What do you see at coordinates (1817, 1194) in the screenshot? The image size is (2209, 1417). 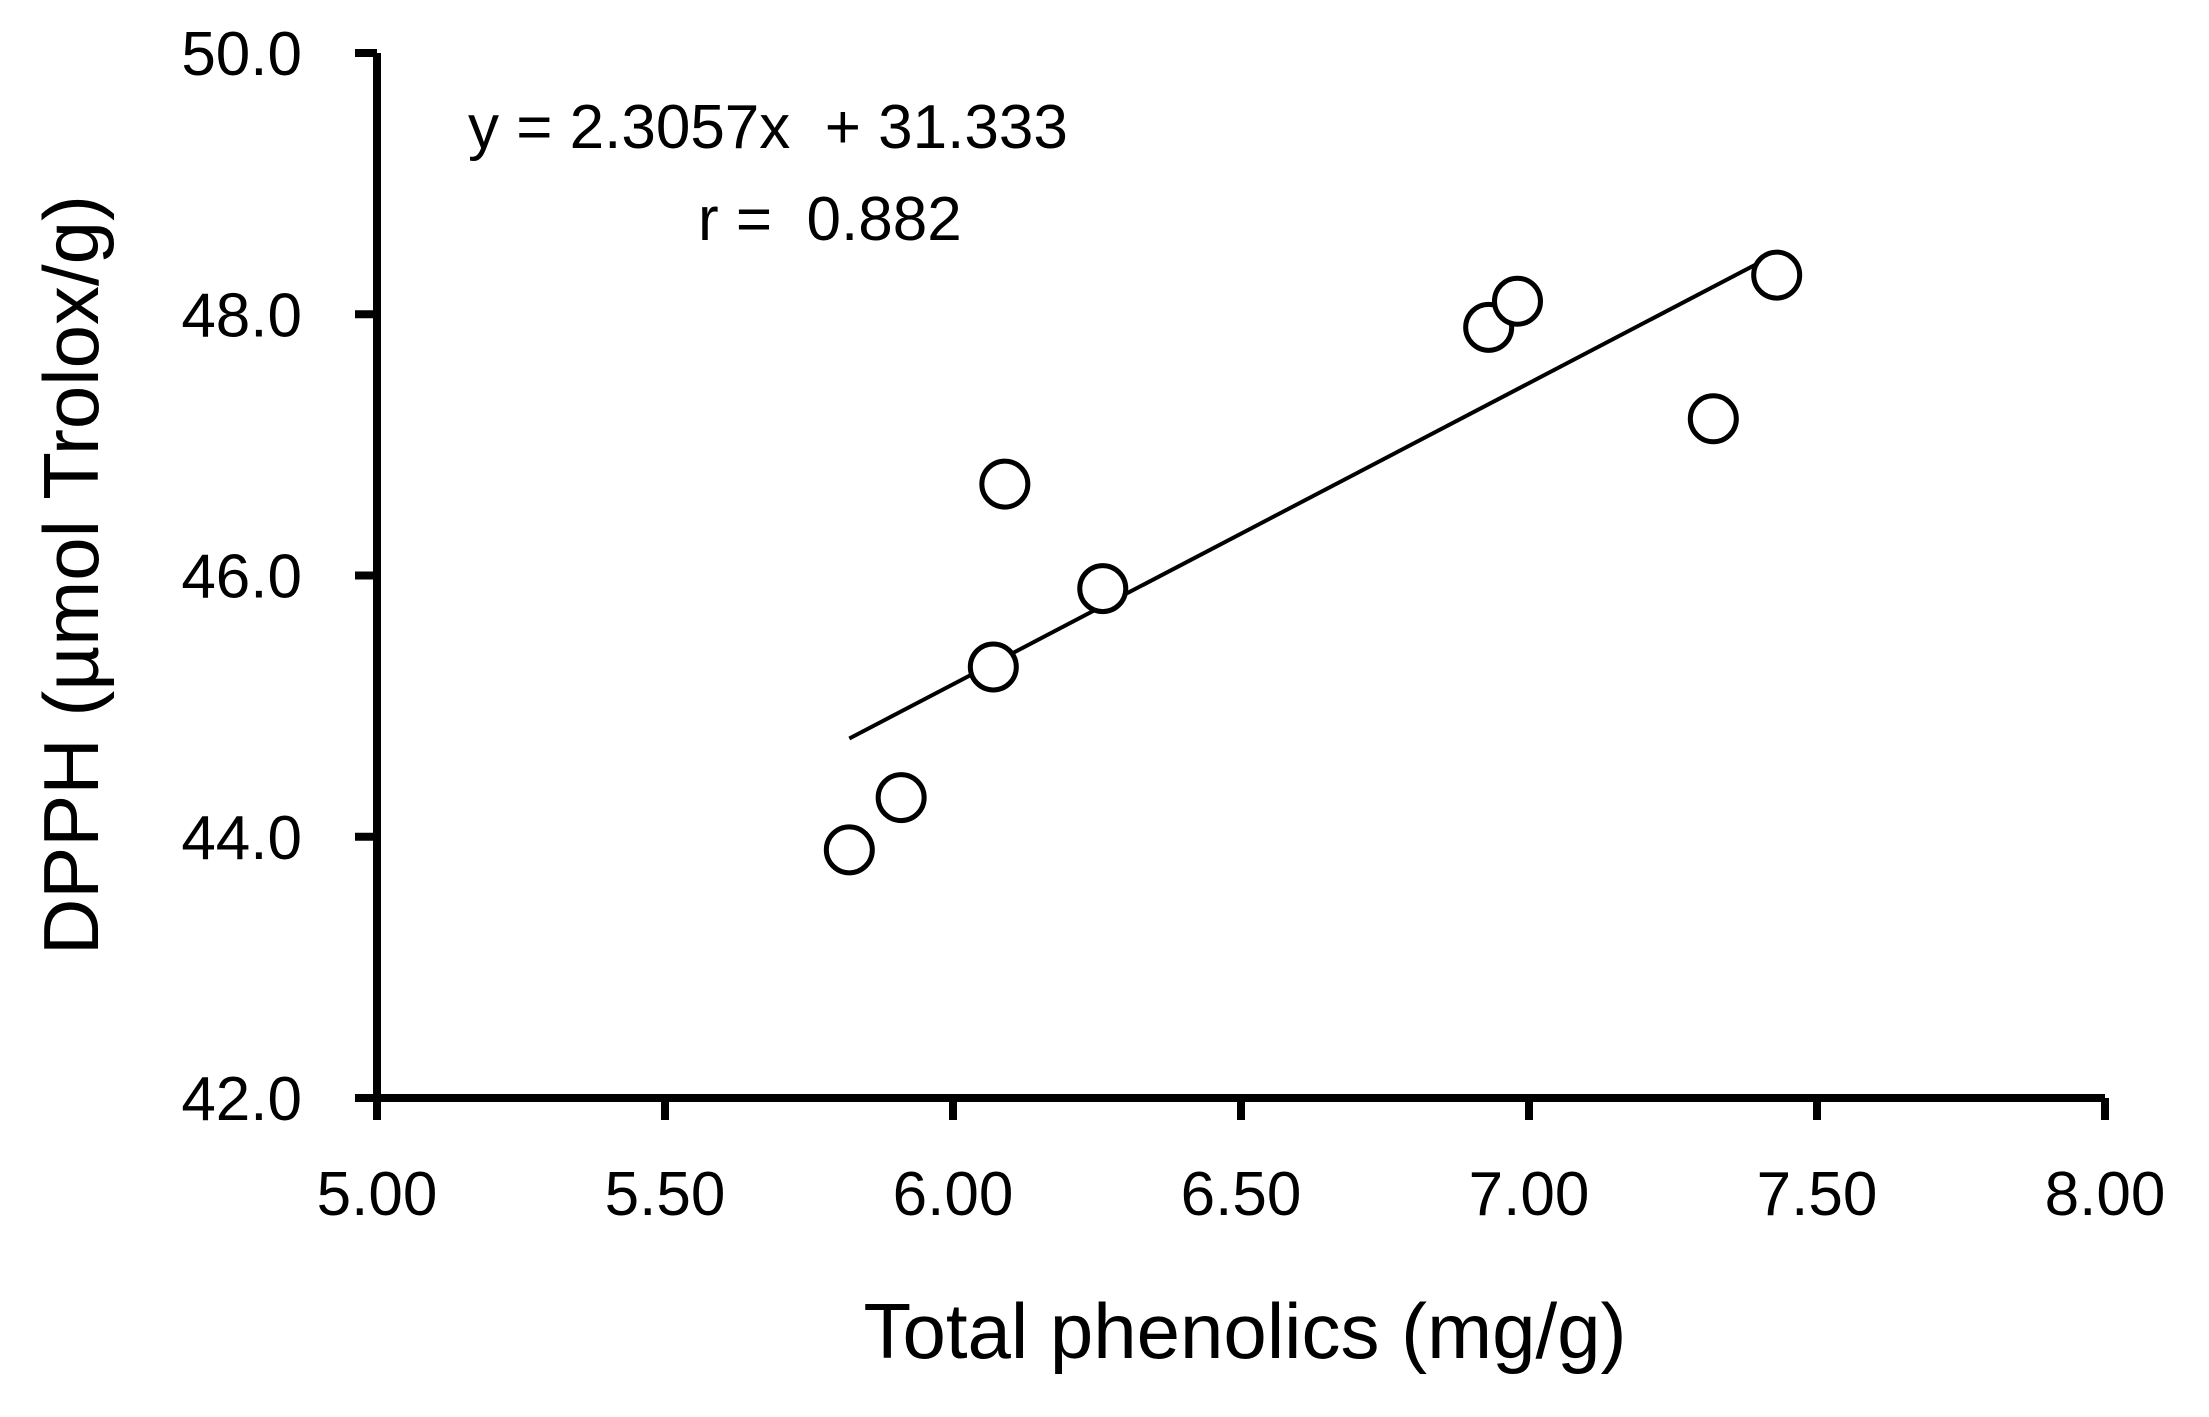 I see `x-tick-label: 7.50` at bounding box center [1817, 1194].